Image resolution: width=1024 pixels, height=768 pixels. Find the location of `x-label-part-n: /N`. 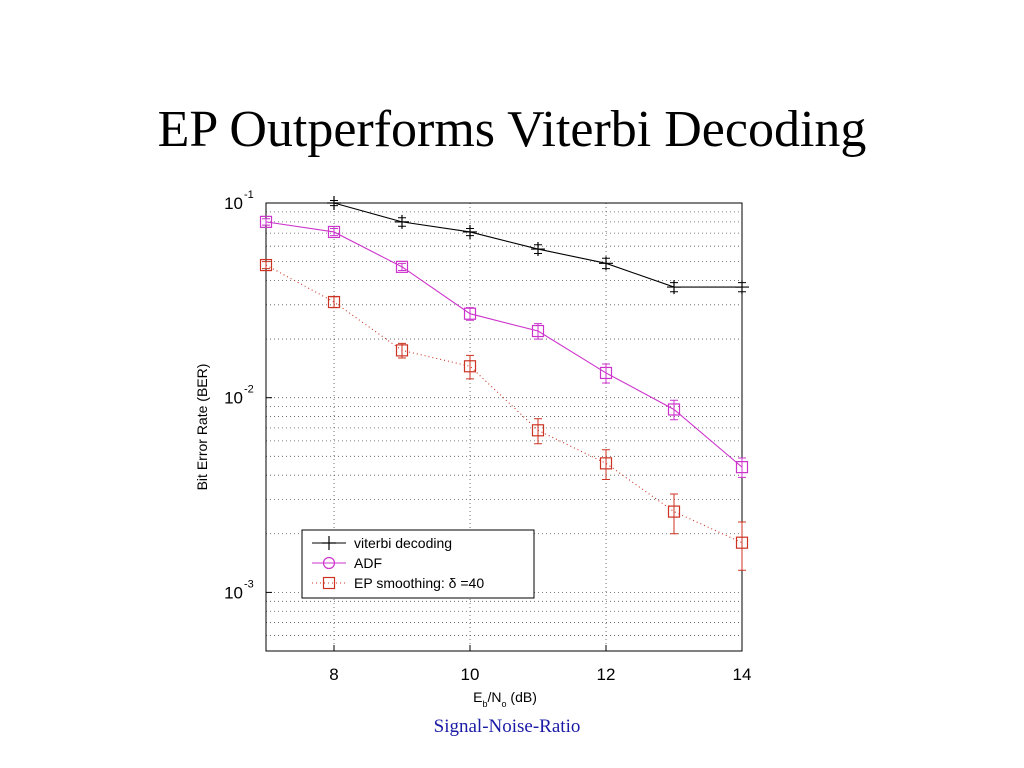

x-label-part-n: /N is located at coordinates (495, 697).